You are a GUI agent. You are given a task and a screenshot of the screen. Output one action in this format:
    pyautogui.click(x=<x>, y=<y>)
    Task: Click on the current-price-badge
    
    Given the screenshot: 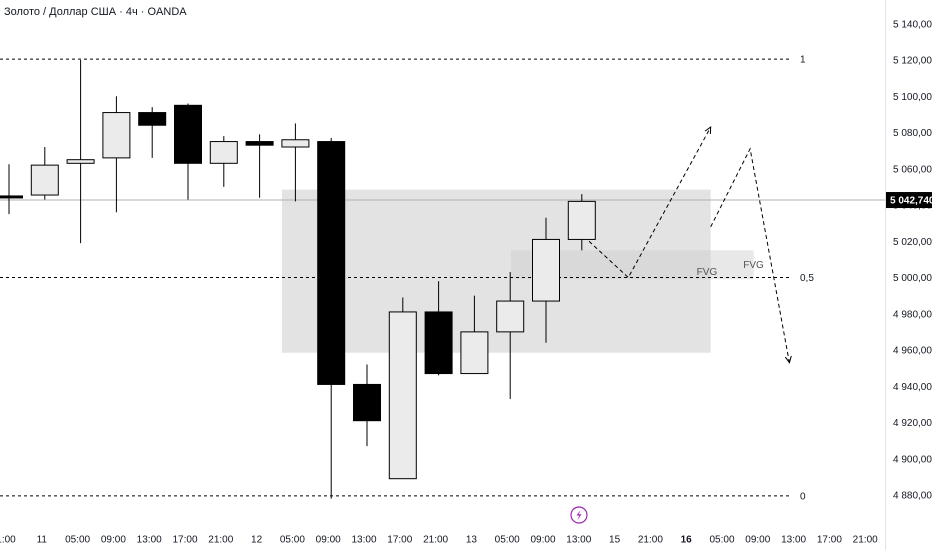 What is the action you would take?
    pyautogui.click(x=909, y=200)
    